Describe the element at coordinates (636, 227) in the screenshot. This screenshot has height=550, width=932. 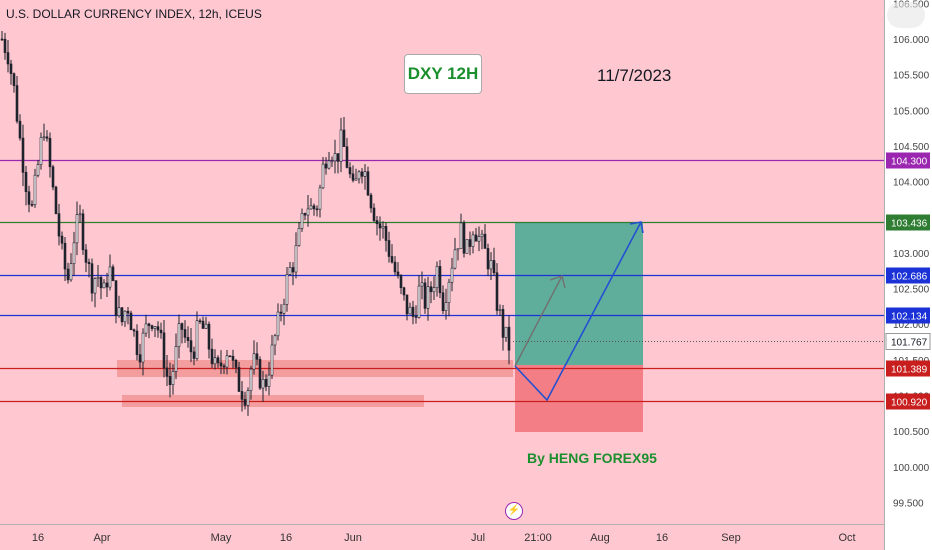
I see `projection-arrowhead` at that location.